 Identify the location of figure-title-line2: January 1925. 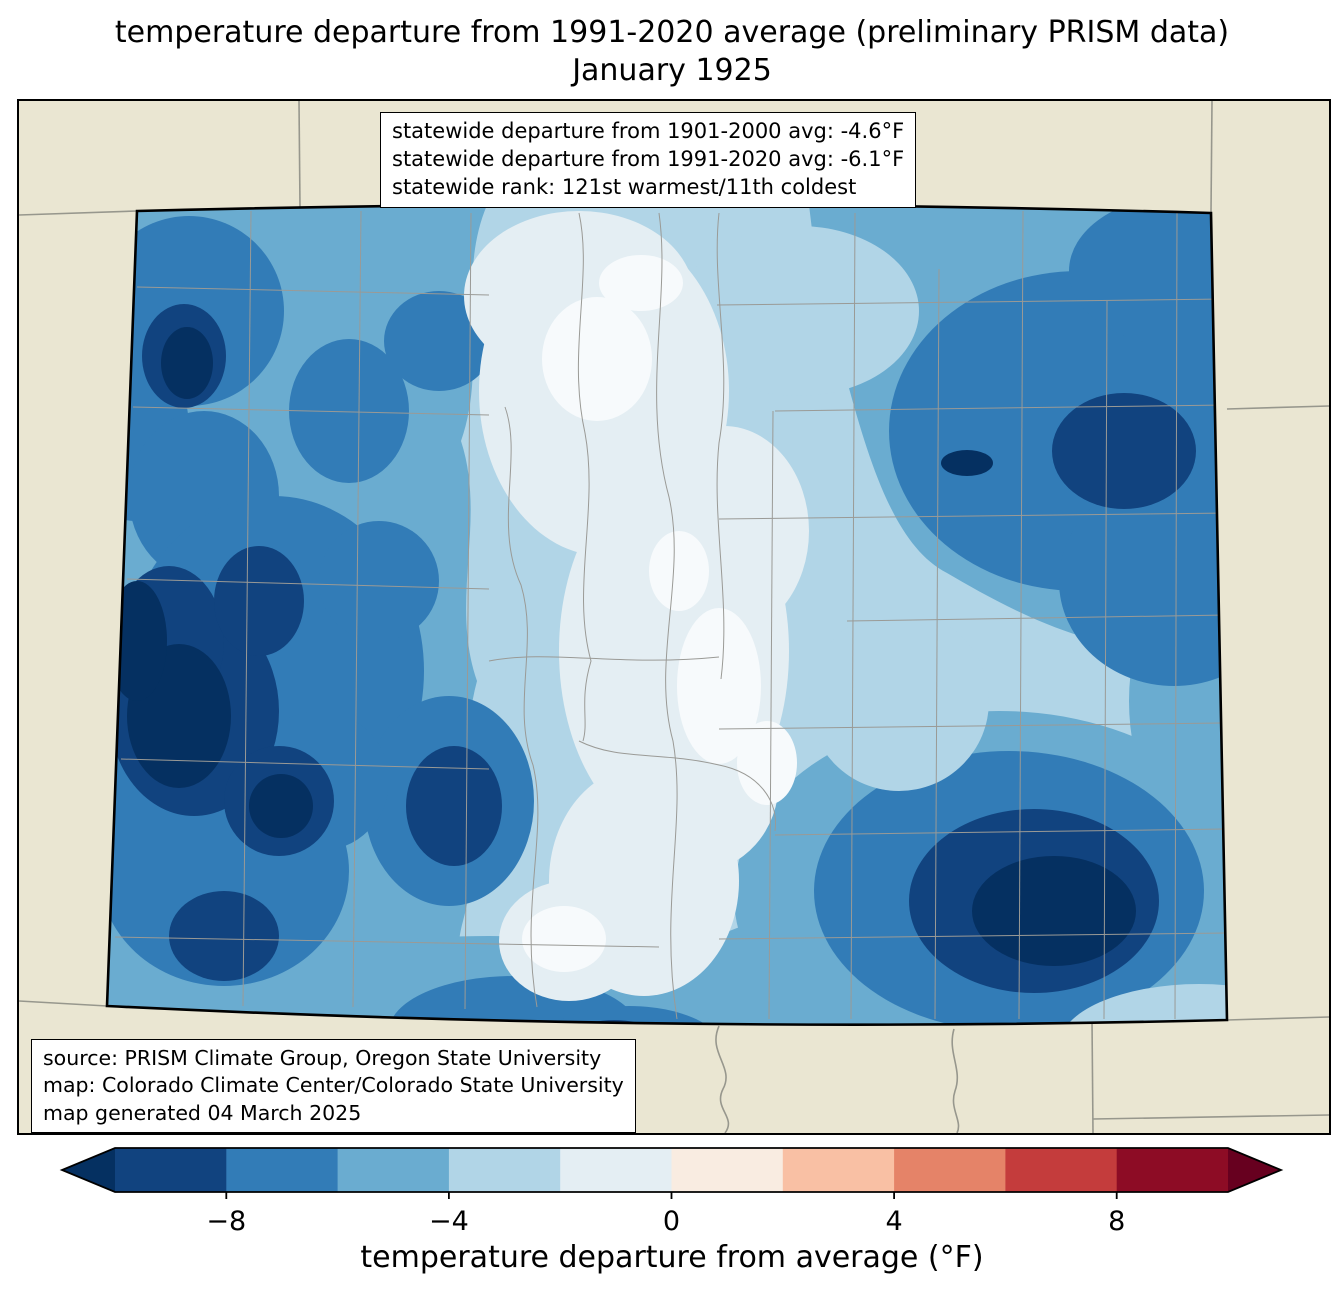
(672, 70).